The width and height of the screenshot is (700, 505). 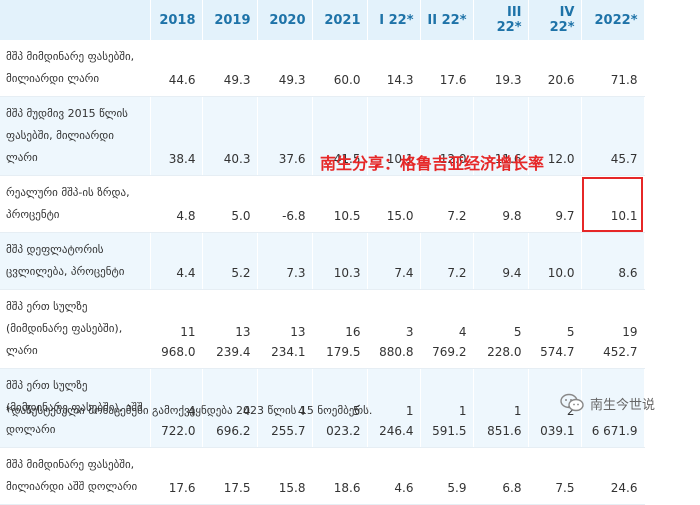 I want to click on table-cell: 8.6, so click(x=613, y=261).